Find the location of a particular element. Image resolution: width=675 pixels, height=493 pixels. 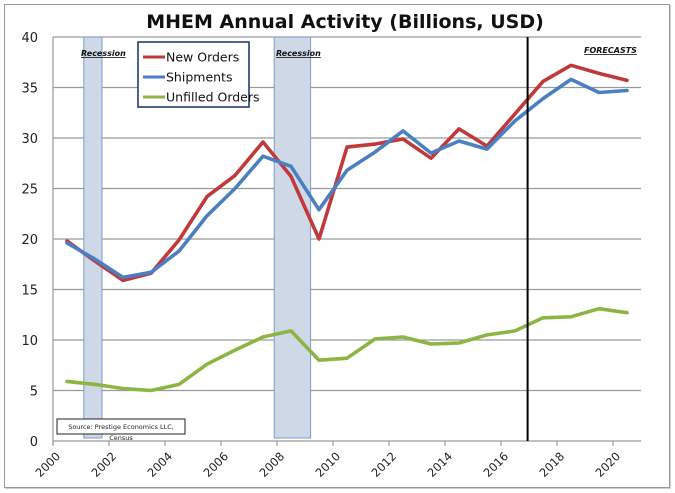

y-tick-label: 15 is located at coordinates (29, 291).